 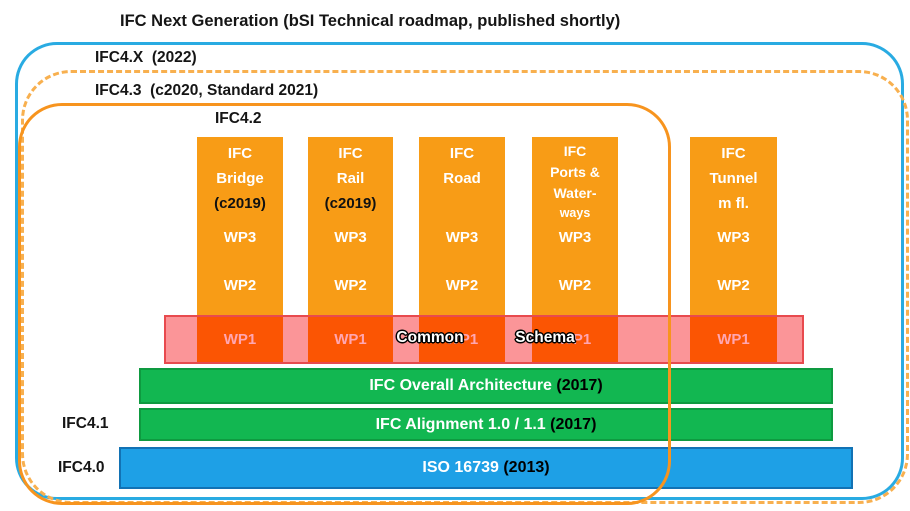 I want to click on column-title-line: Ports &, so click(x=575, y=172).